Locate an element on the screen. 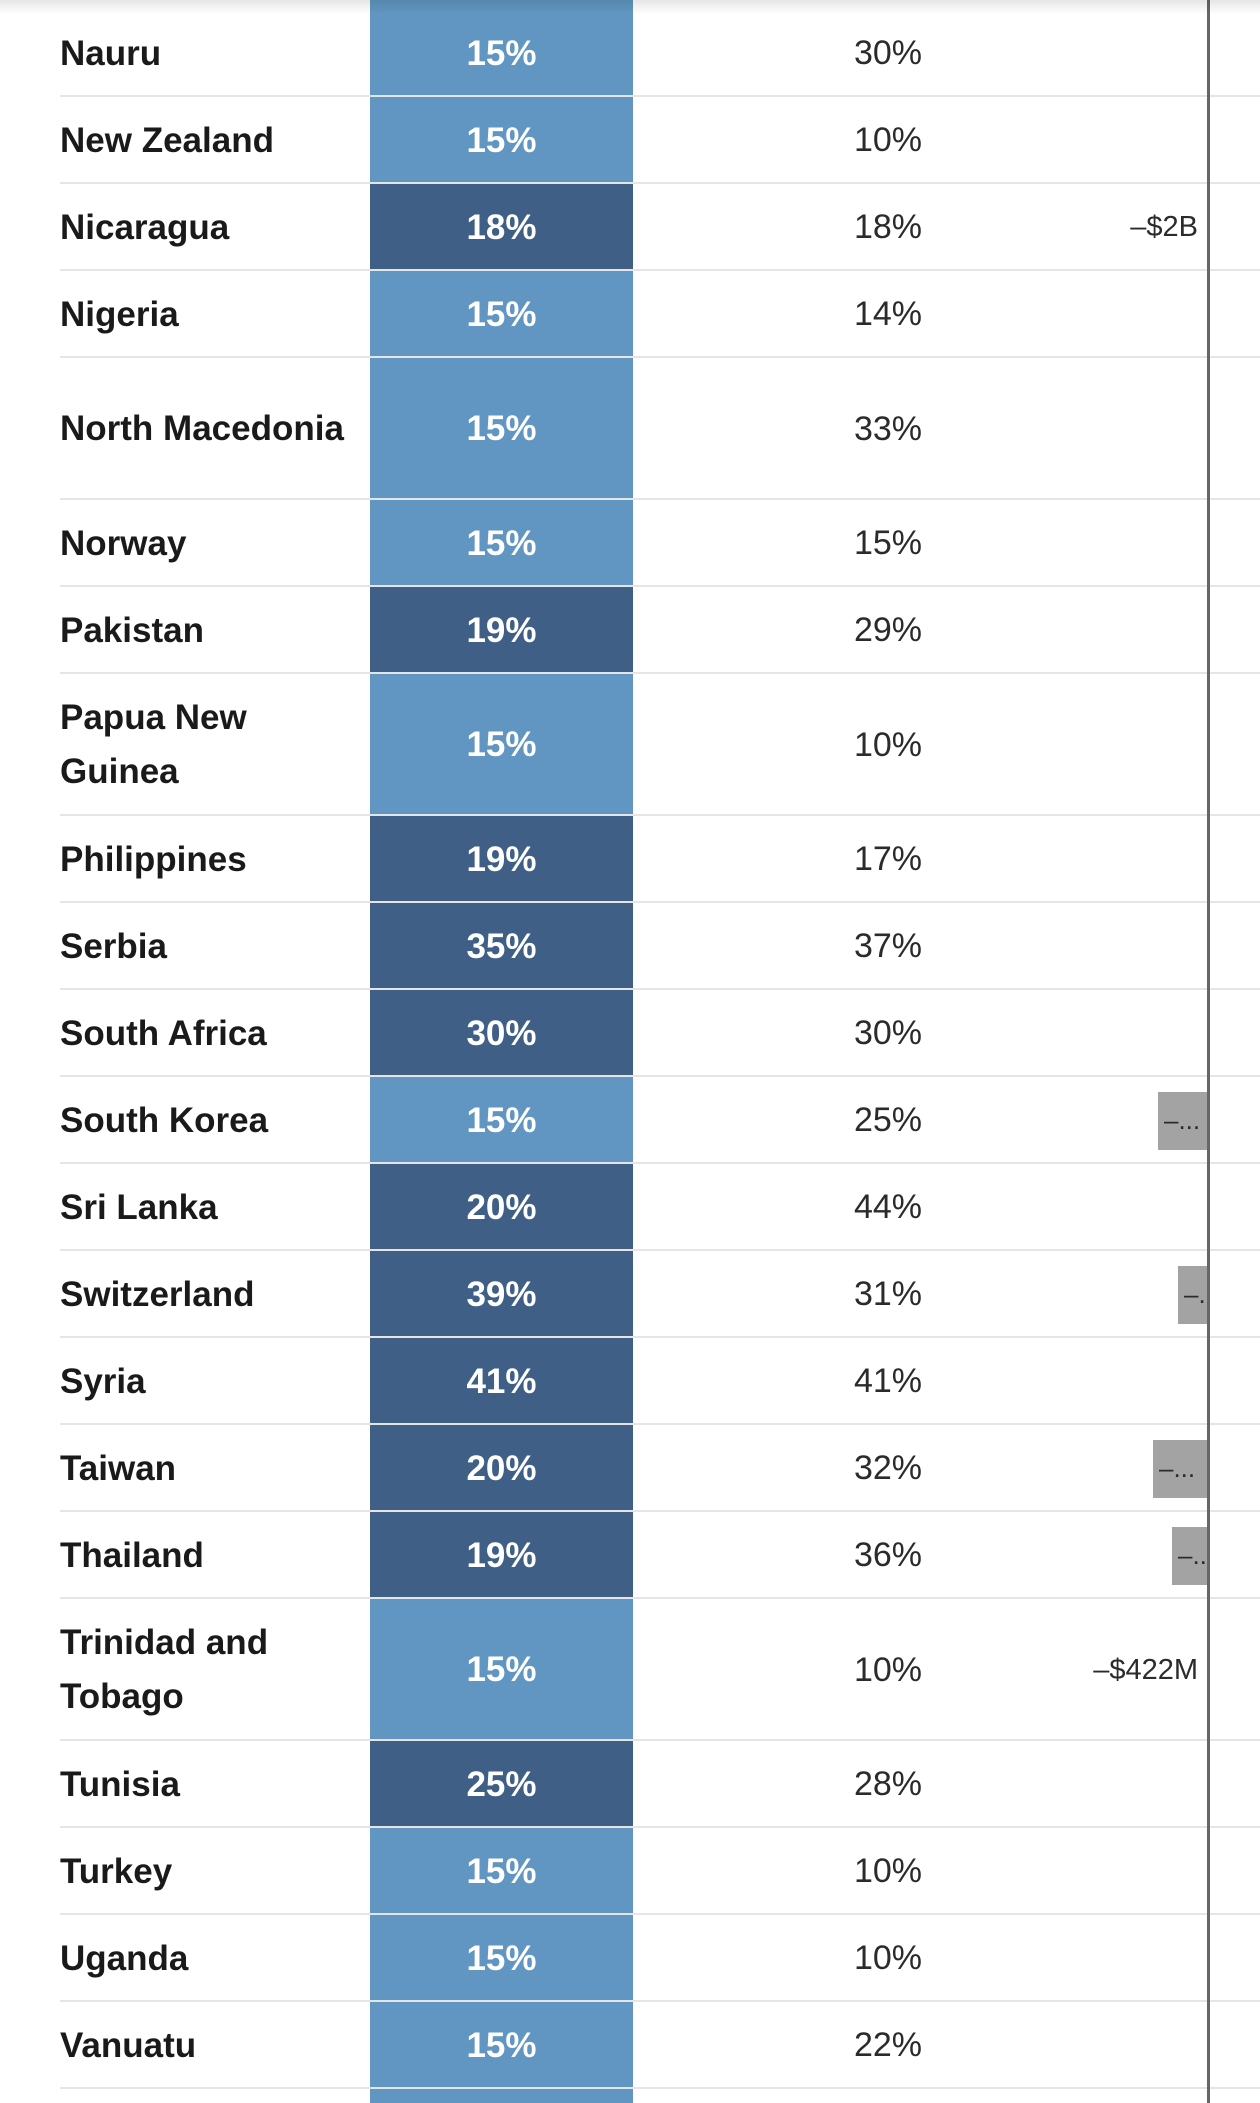 The image size is (1260, 2103). country-name: New Zealand is located at coordinates (167, 140).